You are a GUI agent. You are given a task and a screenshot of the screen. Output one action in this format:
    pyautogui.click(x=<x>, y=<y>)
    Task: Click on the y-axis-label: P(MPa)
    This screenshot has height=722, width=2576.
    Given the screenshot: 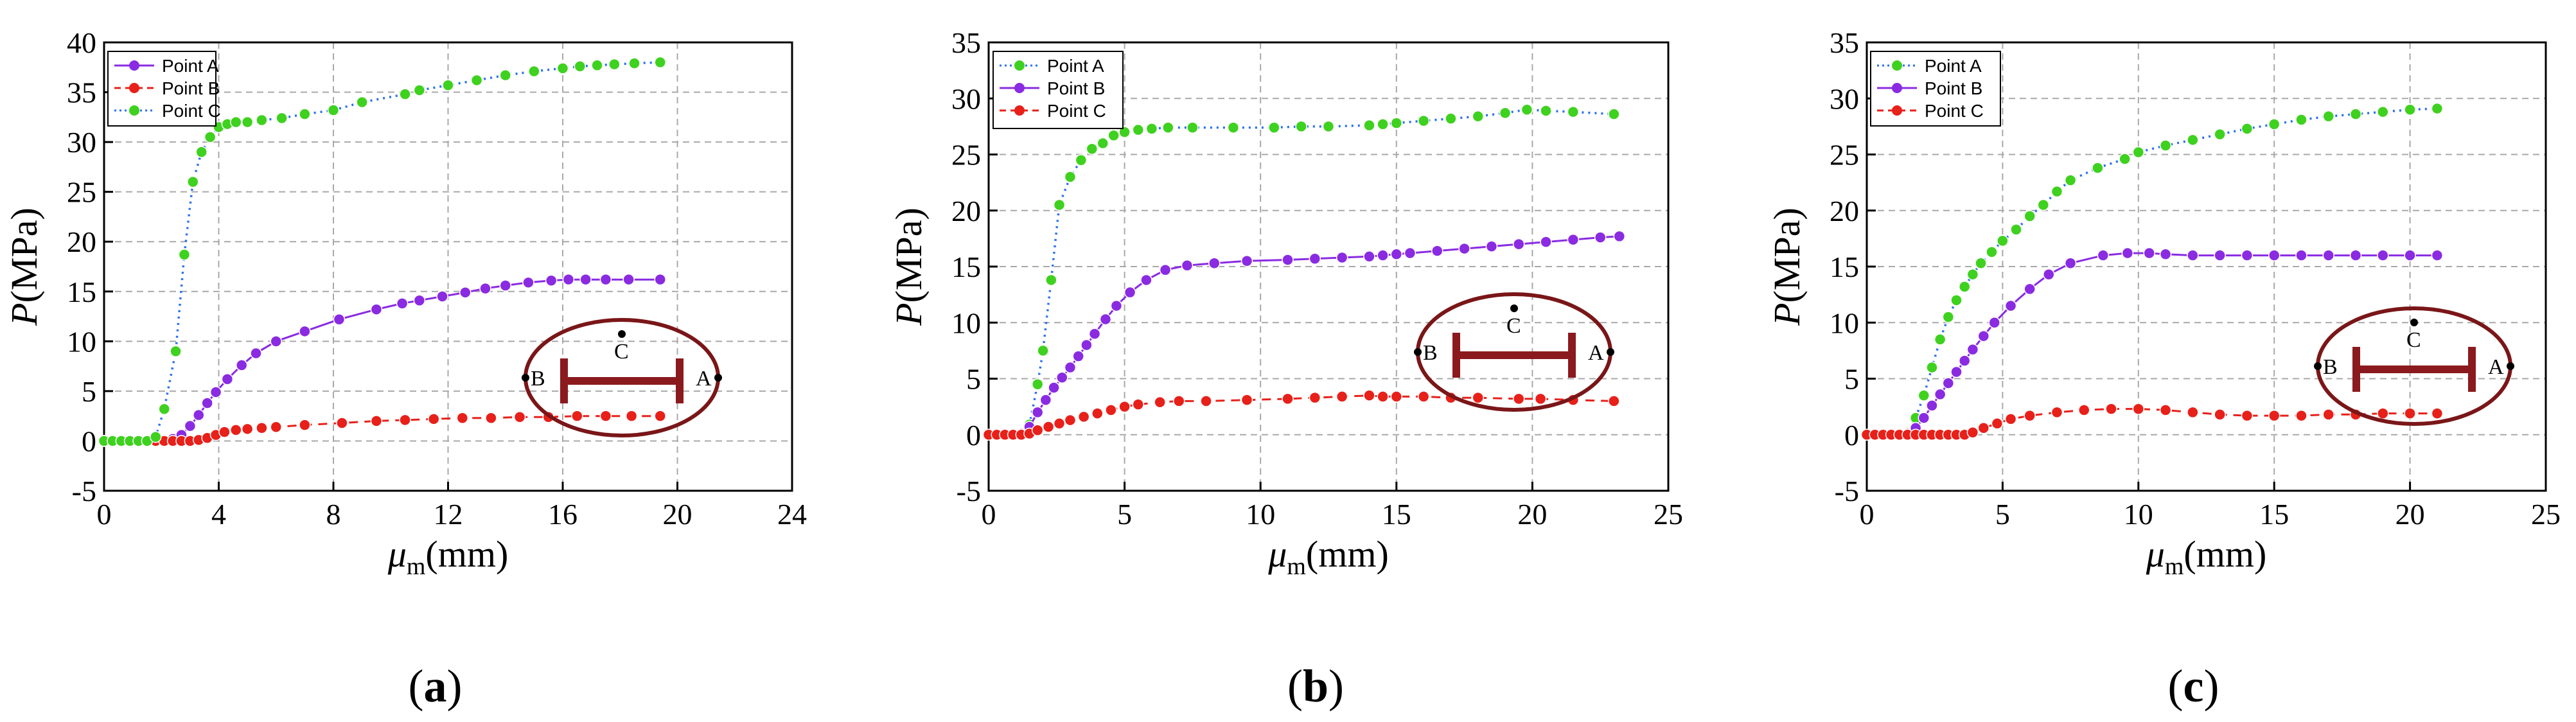 What is the action you would take?
    pyautogui.click(x=24, y=266)
    